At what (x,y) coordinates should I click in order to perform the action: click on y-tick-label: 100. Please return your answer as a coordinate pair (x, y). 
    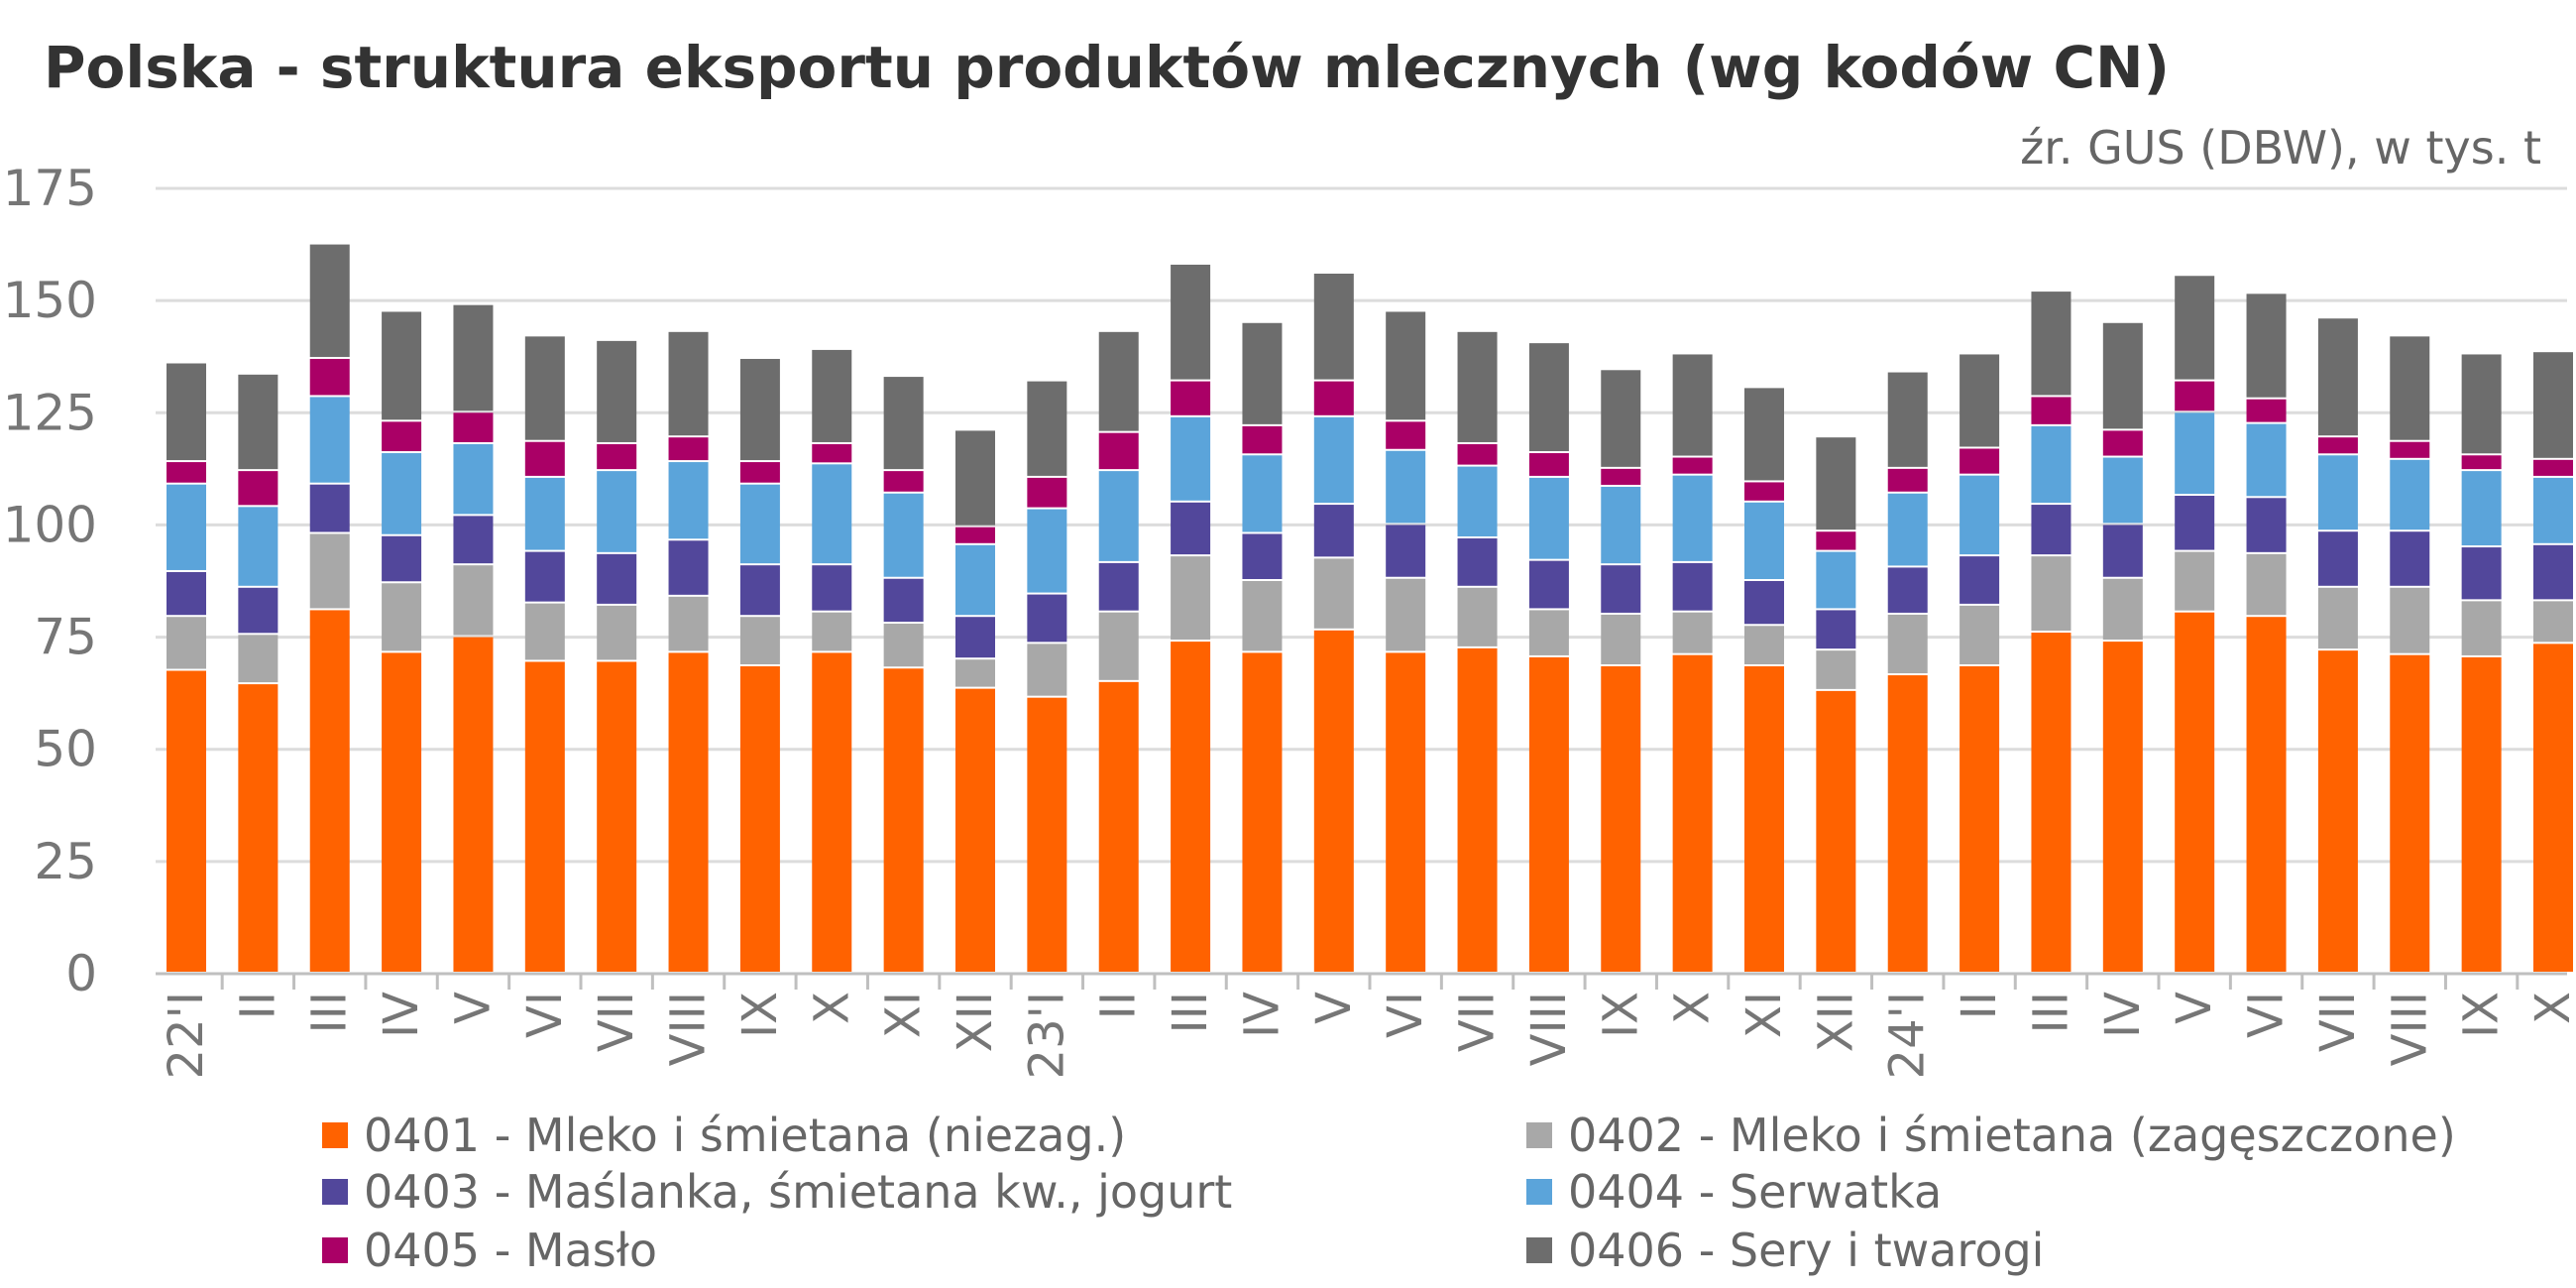
    Looking at the image, I should click on (50, 524).